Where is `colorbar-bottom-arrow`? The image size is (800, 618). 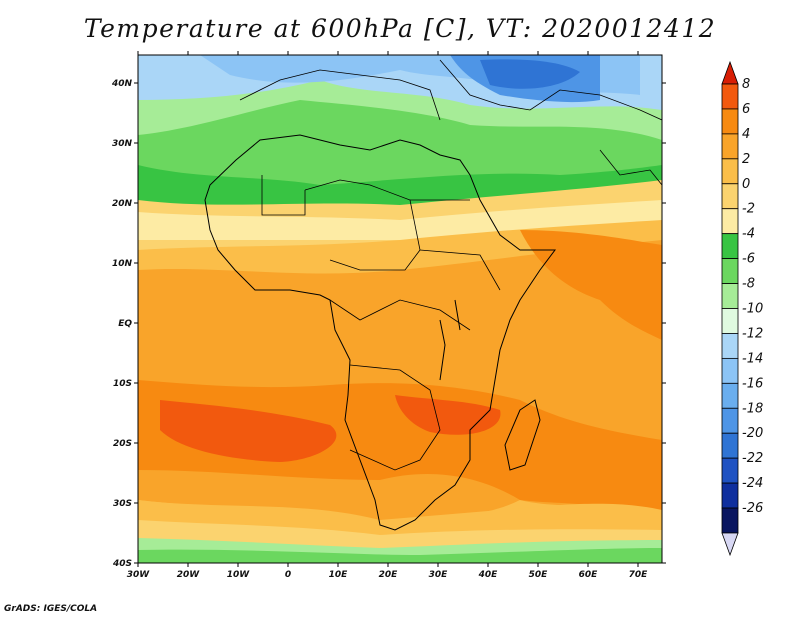
colorbar-bottom-arrow is located at coordinates (730, 544).